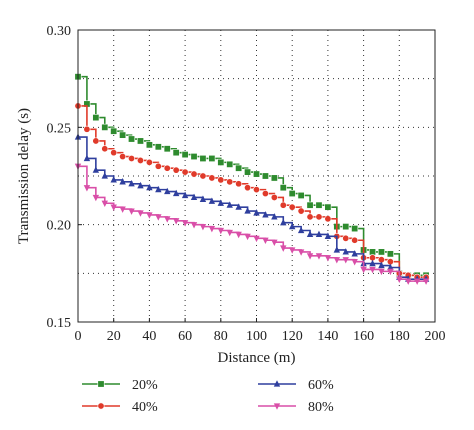 Image resolution: width=474 pixels, height=430 pixels. I want to click on x-tick-label: 140, so click(327, 336).